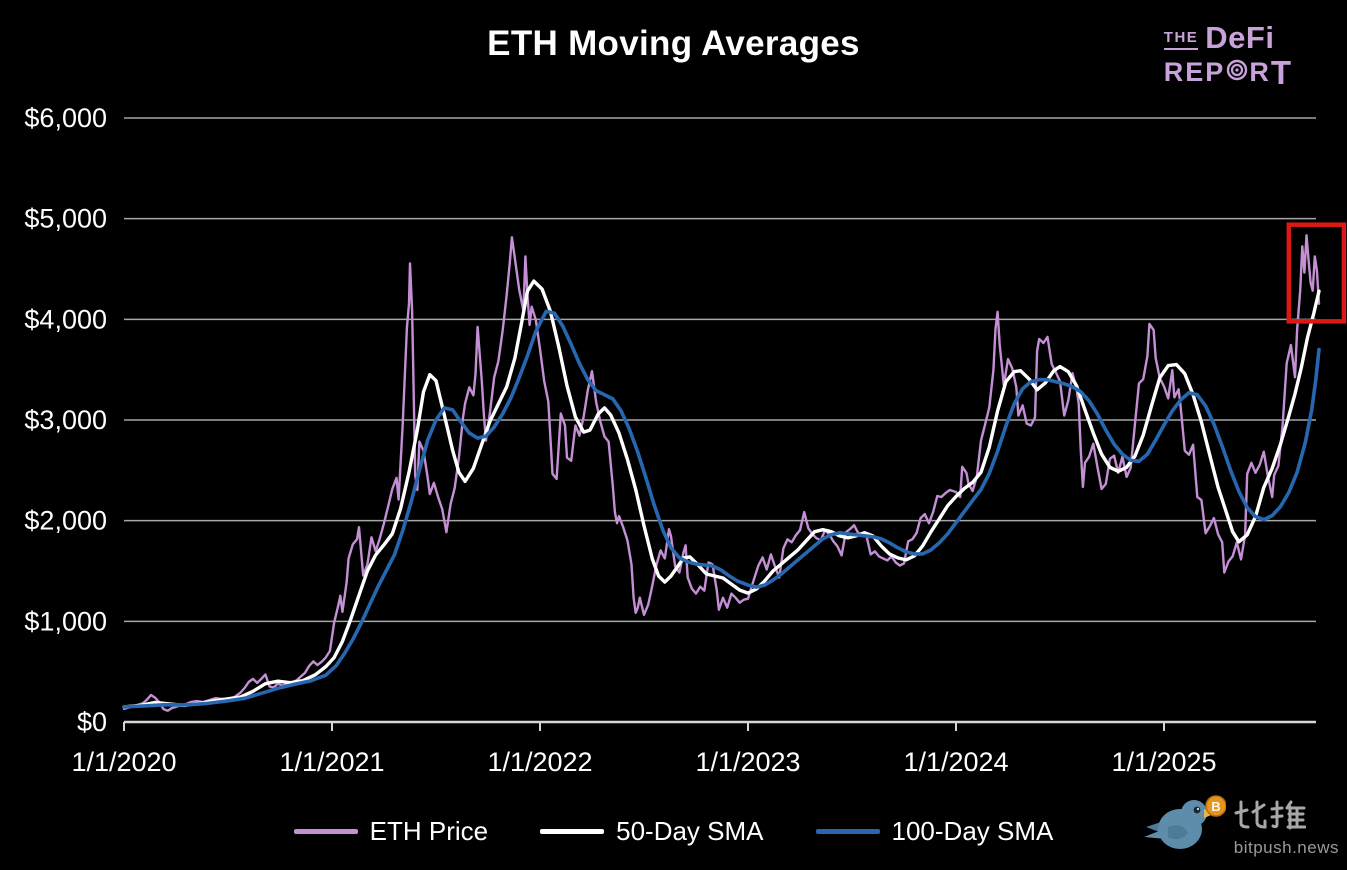  Describe the element at coordinates (1184, 828) in the screenshot. I see `bitpush-bird-icon: B` at that location.